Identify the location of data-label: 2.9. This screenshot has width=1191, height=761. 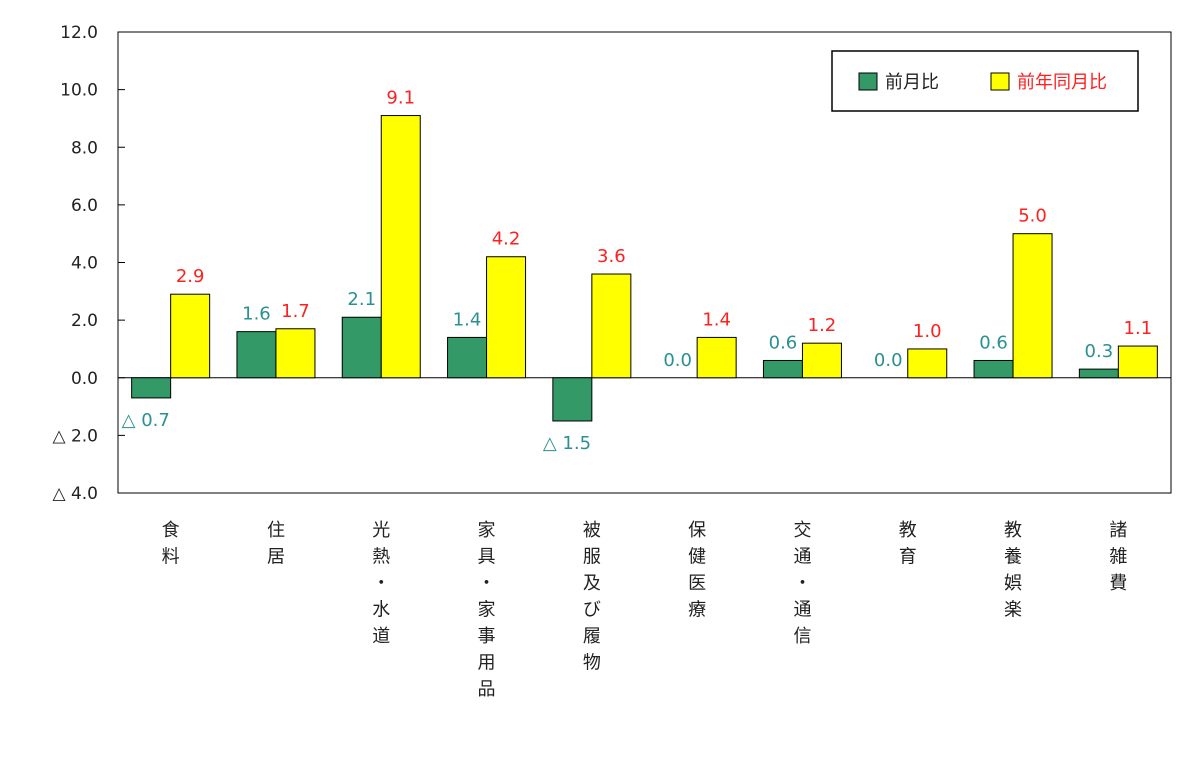
(190, 276).